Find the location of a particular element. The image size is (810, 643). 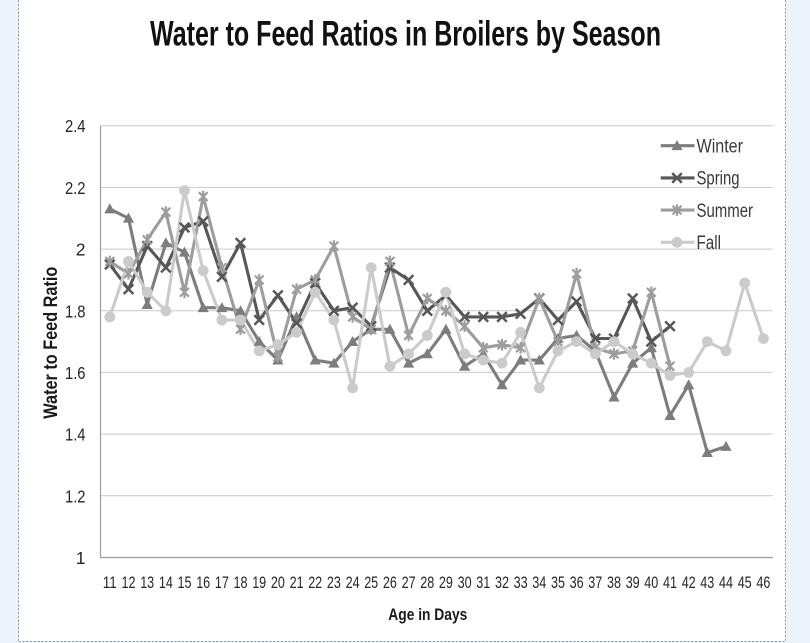

svg-text: 1.4 is located at coordinates (75, 435).